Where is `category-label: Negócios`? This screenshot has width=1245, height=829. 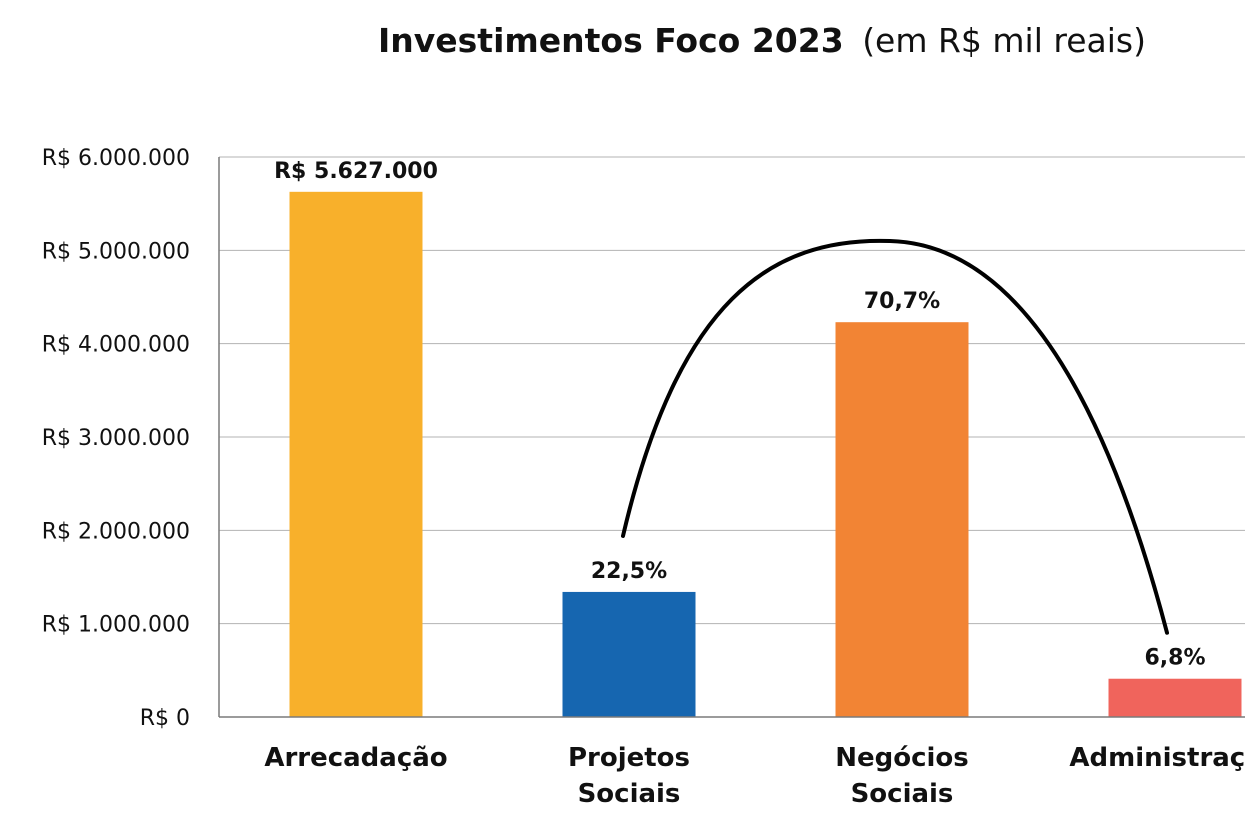 category-label: Negócios is located at coordinates (902, 758).